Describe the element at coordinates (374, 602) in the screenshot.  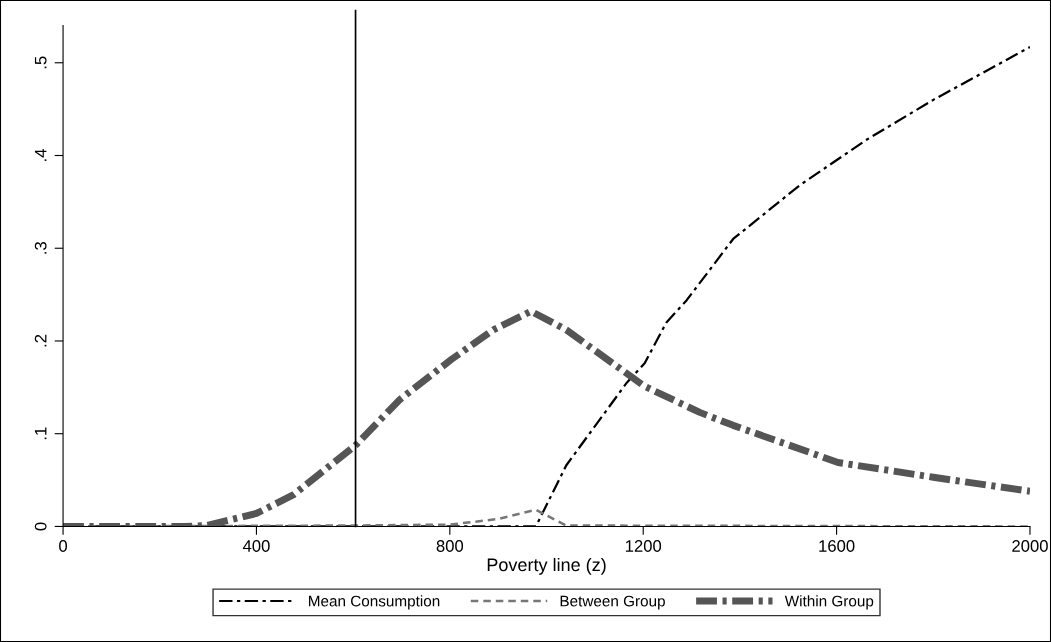
I see `legend-label: Mean Consumption` at that location.